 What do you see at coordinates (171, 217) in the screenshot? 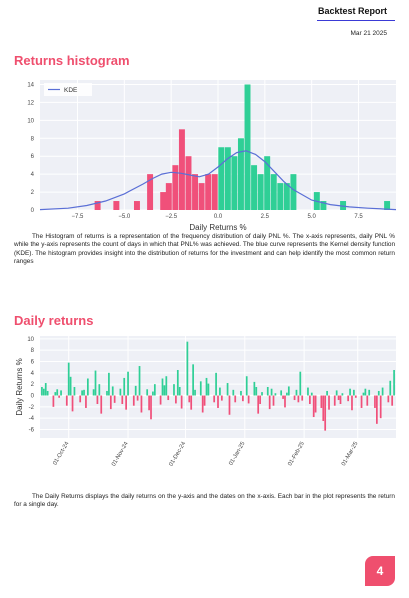
I see `x-tick-label: −2.5` at bounding box center [171, 217].